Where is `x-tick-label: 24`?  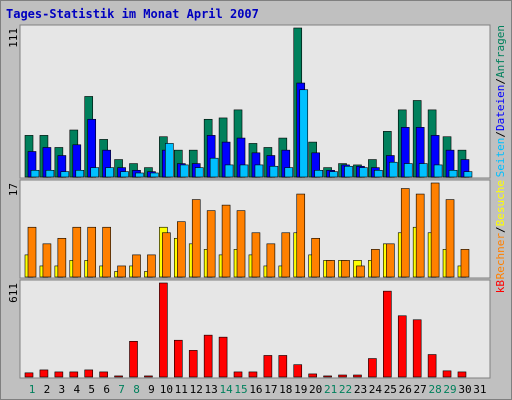 x-tick-label: 24 is located at coordinates (376, 389).